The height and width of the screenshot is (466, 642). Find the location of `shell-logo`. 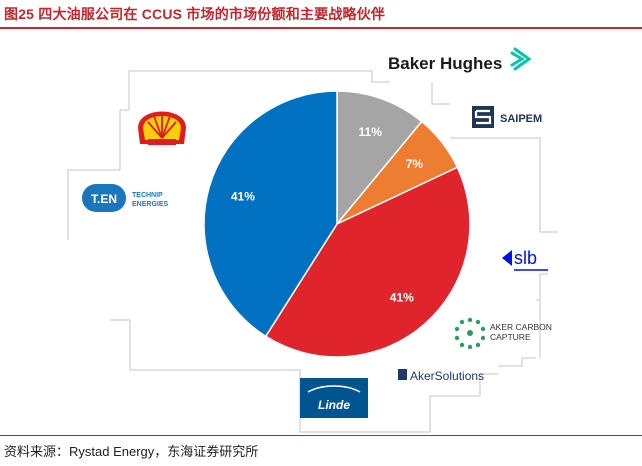

shell-logo is located at coordinates (162, 128).